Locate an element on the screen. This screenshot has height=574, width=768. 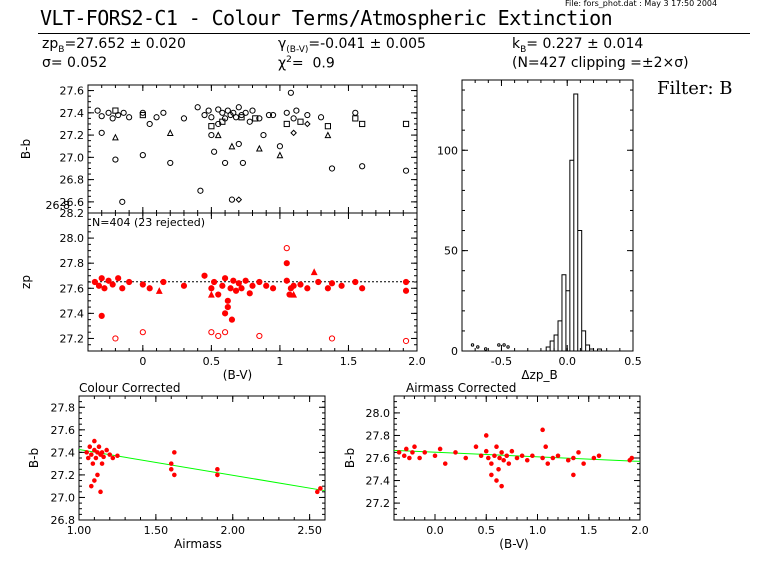
x-tick-label: 2.50 is located at coordinates (309, 530).